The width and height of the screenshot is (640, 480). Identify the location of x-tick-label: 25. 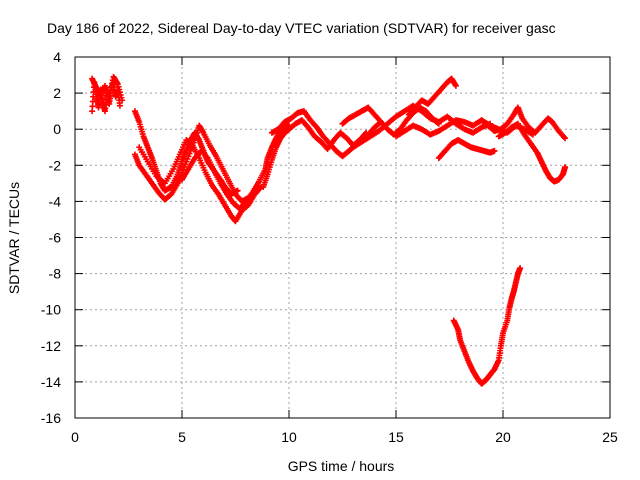
(610, 437).